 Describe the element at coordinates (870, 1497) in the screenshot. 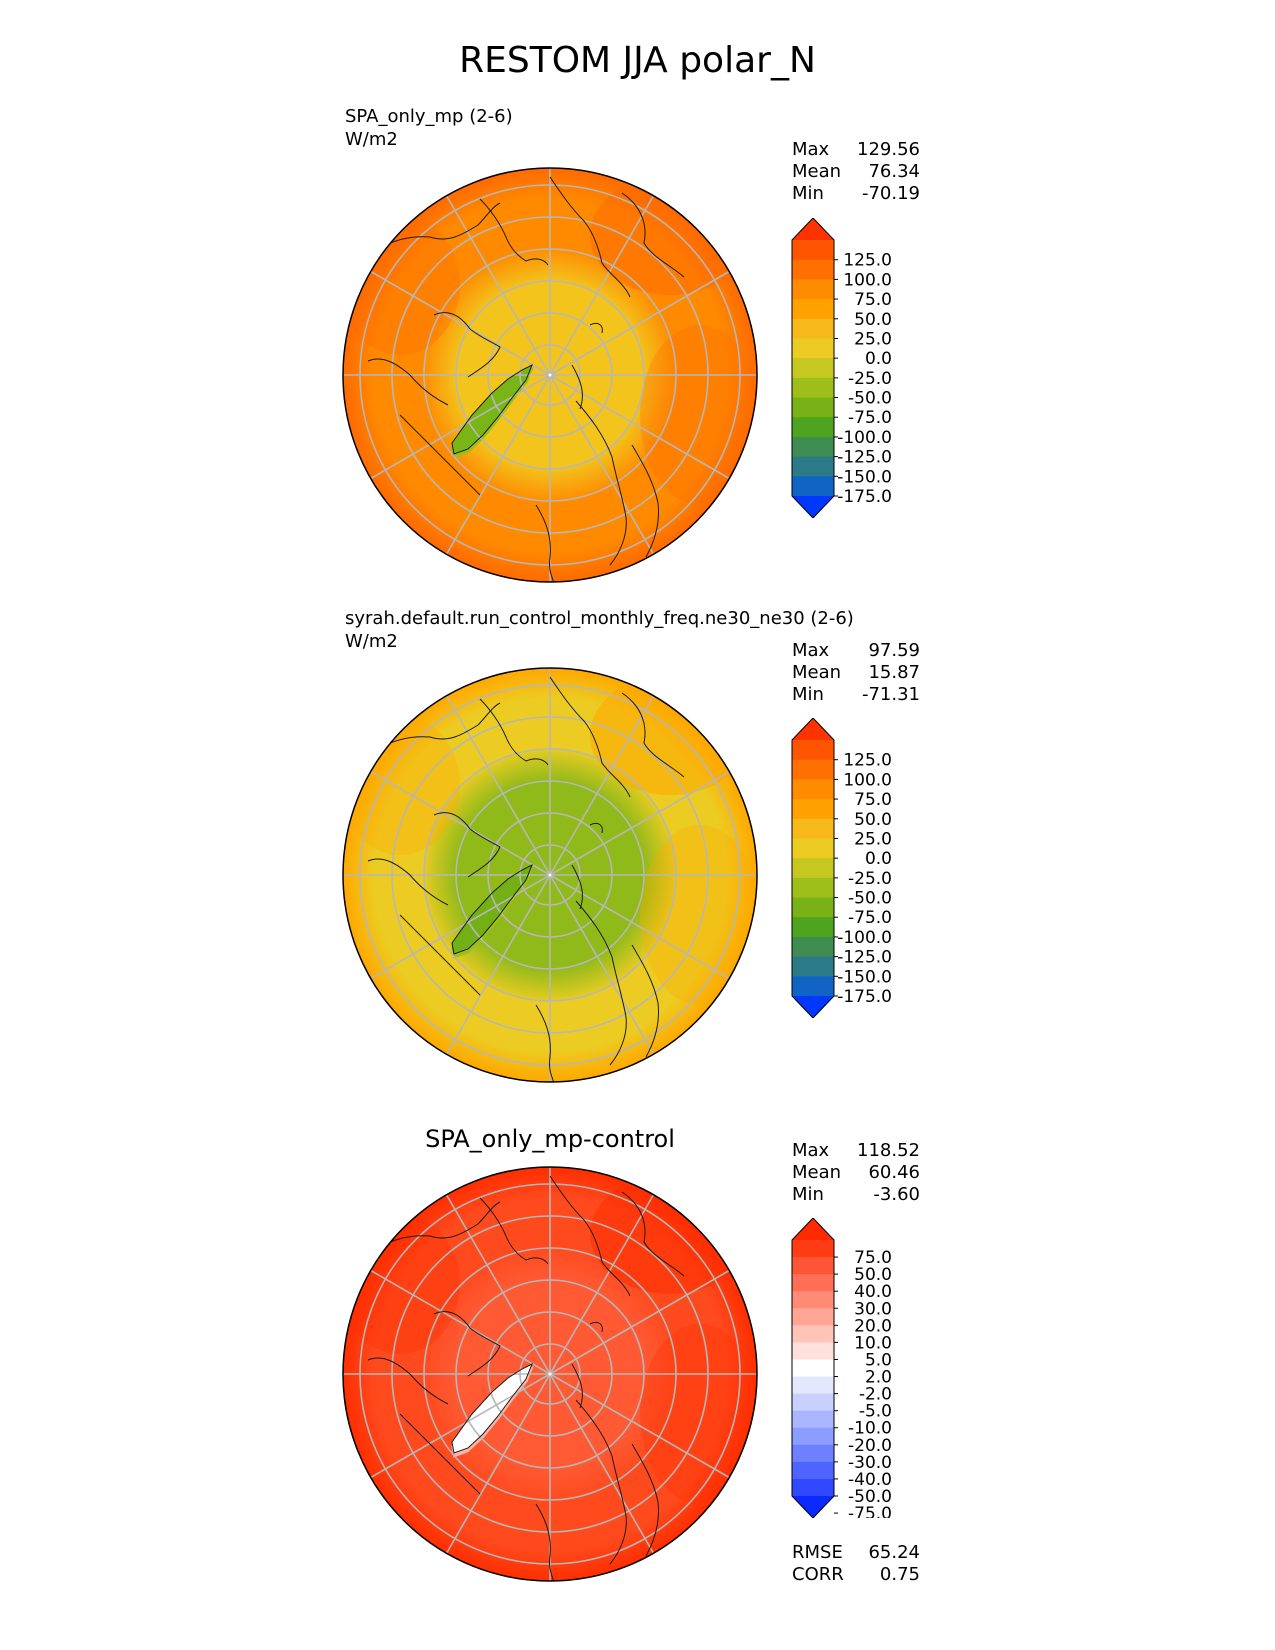

I see `colorbar-tick-label: -50.0` at that location.